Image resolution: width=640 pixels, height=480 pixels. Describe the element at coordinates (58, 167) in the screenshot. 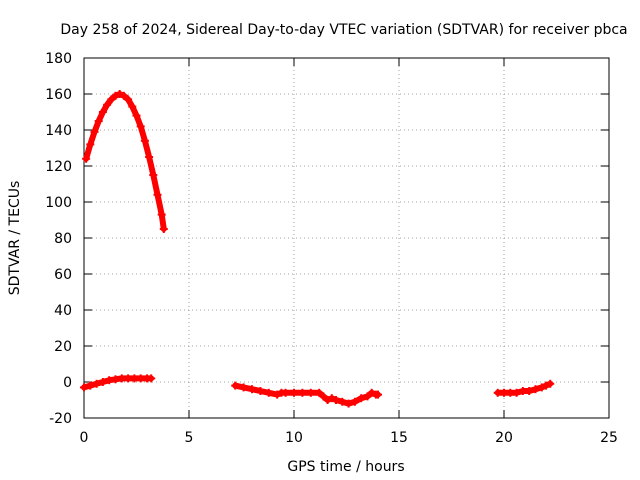

I see `y-tick-label: 120` at that location.